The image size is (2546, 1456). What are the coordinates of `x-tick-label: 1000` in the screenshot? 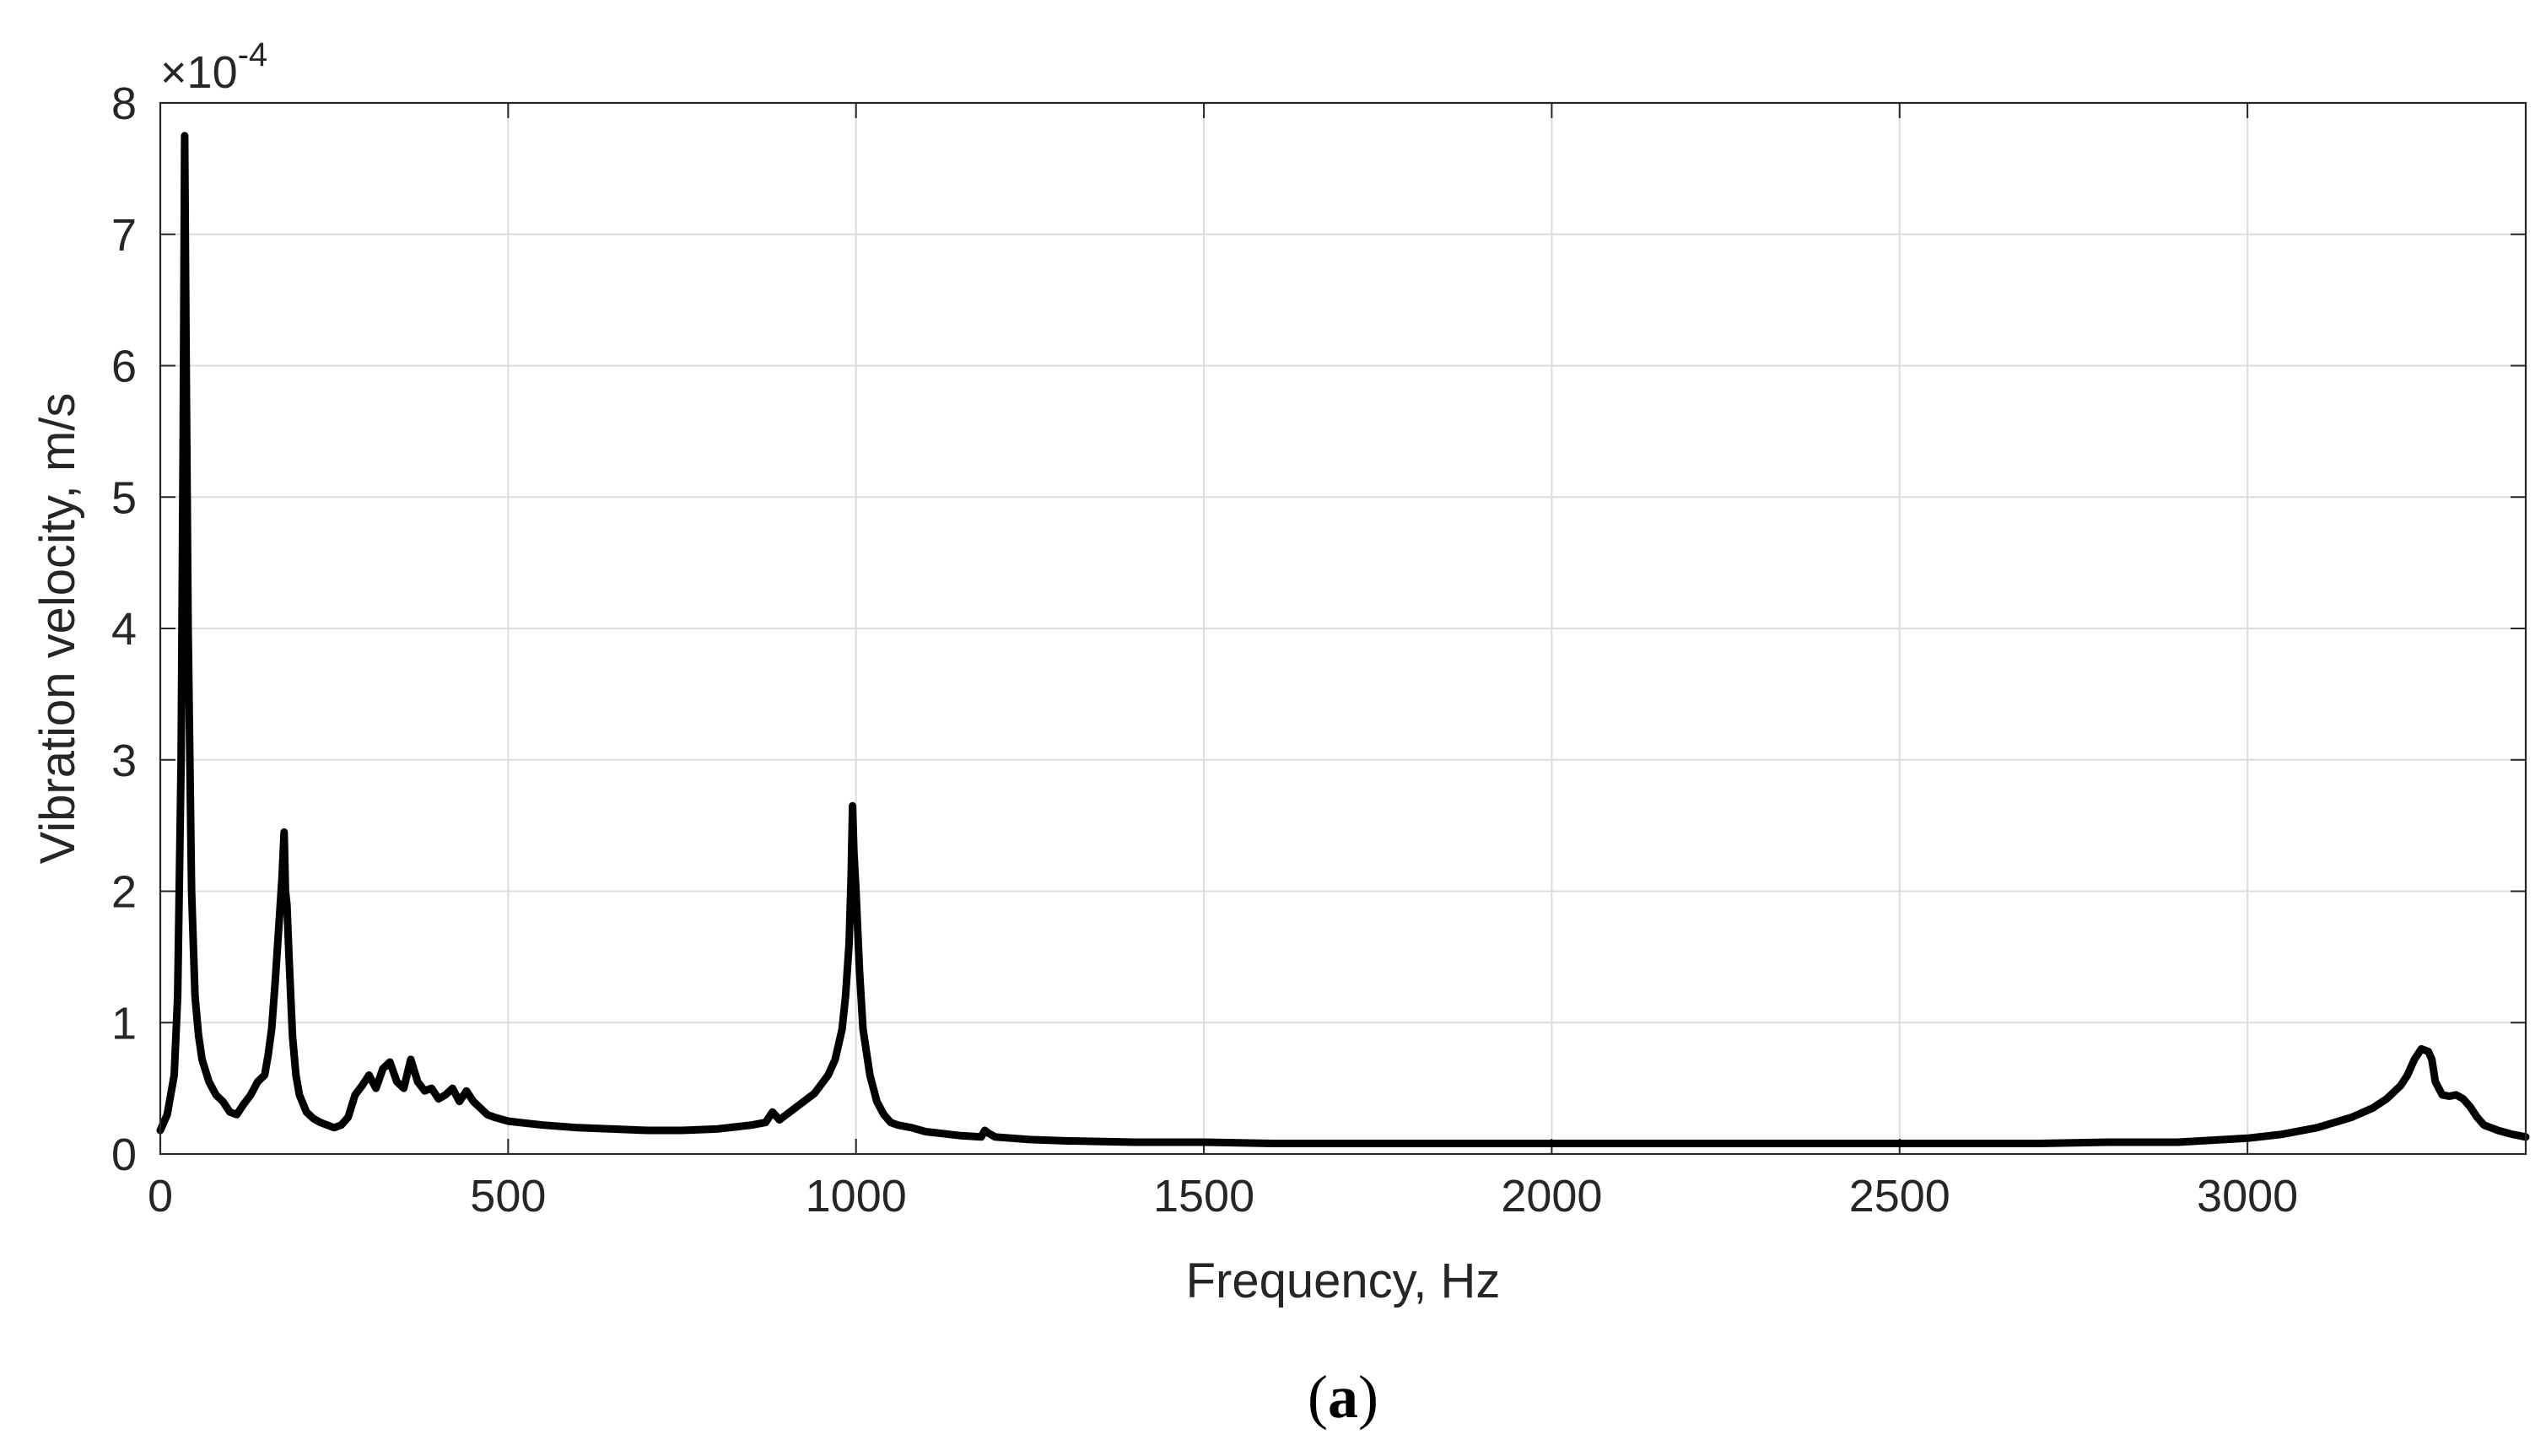 It's located at (856, 1196).